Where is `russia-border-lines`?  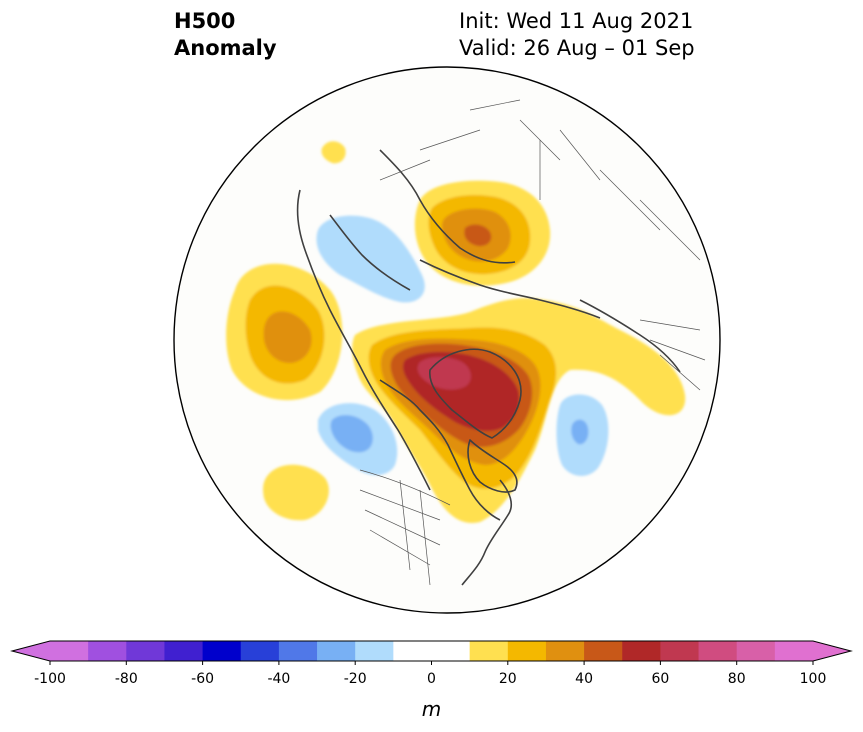 russia-border-lines is located at coordinates (450, 140).